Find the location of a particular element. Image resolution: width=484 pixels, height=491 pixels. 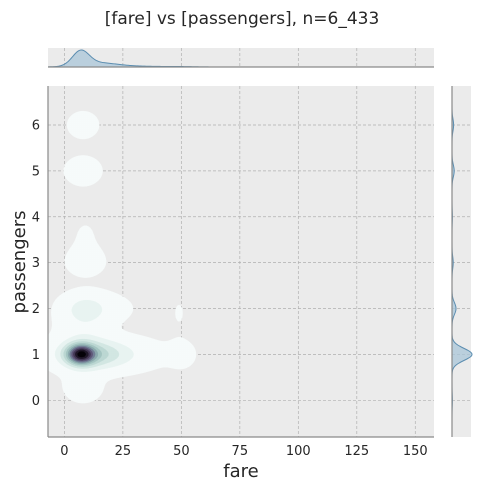

marginal-x-density-fill is located at coordinates (241, 58).